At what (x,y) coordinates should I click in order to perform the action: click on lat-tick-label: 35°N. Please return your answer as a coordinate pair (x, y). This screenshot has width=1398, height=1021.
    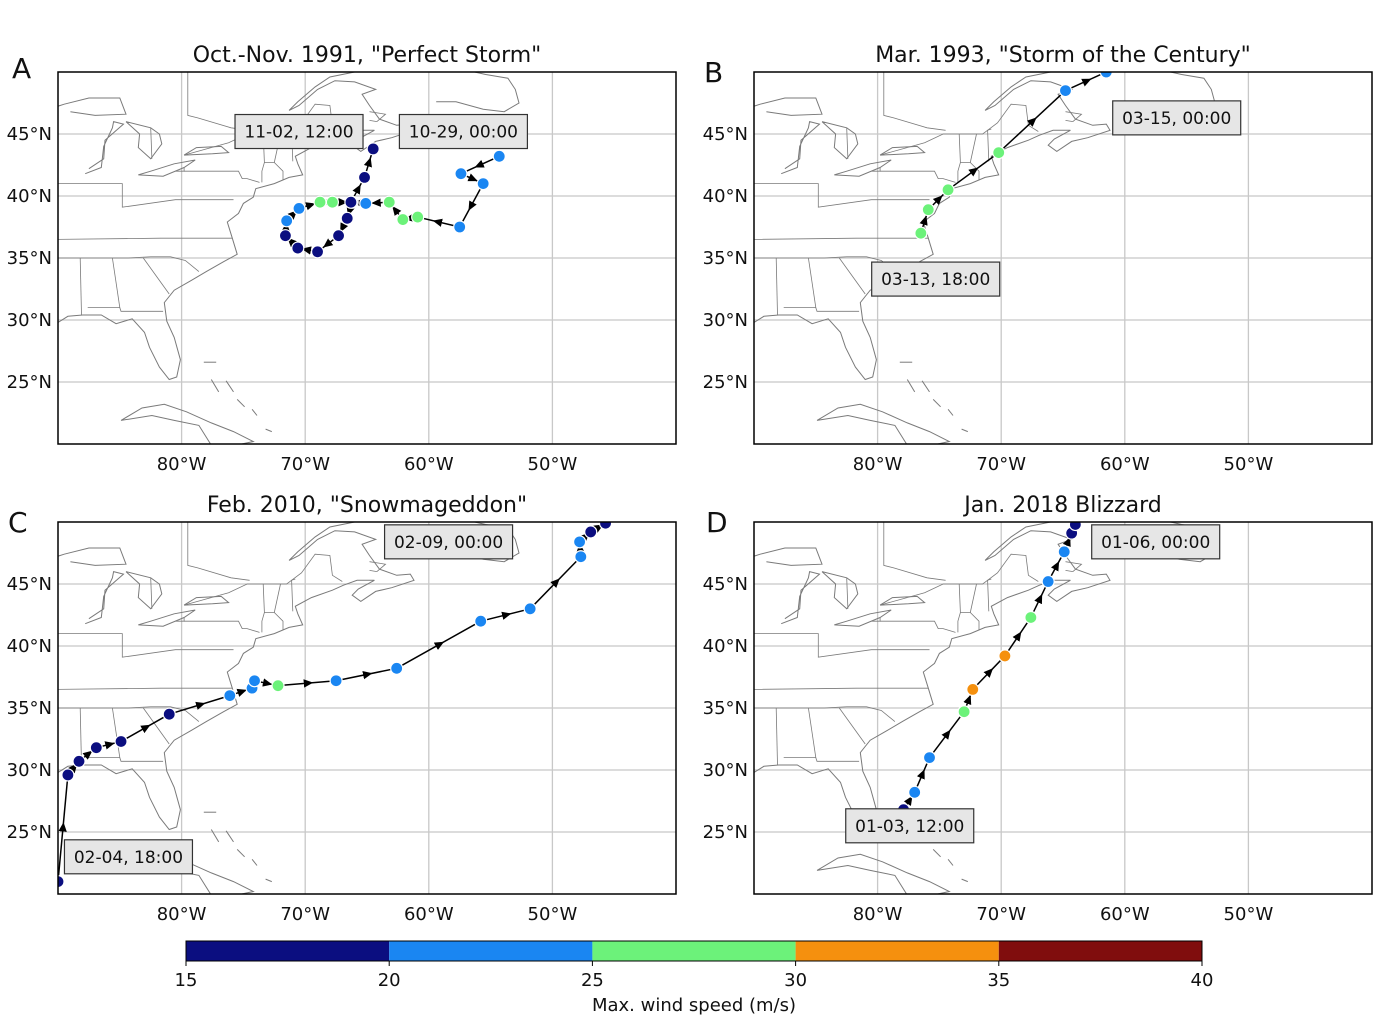
    Looking at the image, I should click on (29, 708).